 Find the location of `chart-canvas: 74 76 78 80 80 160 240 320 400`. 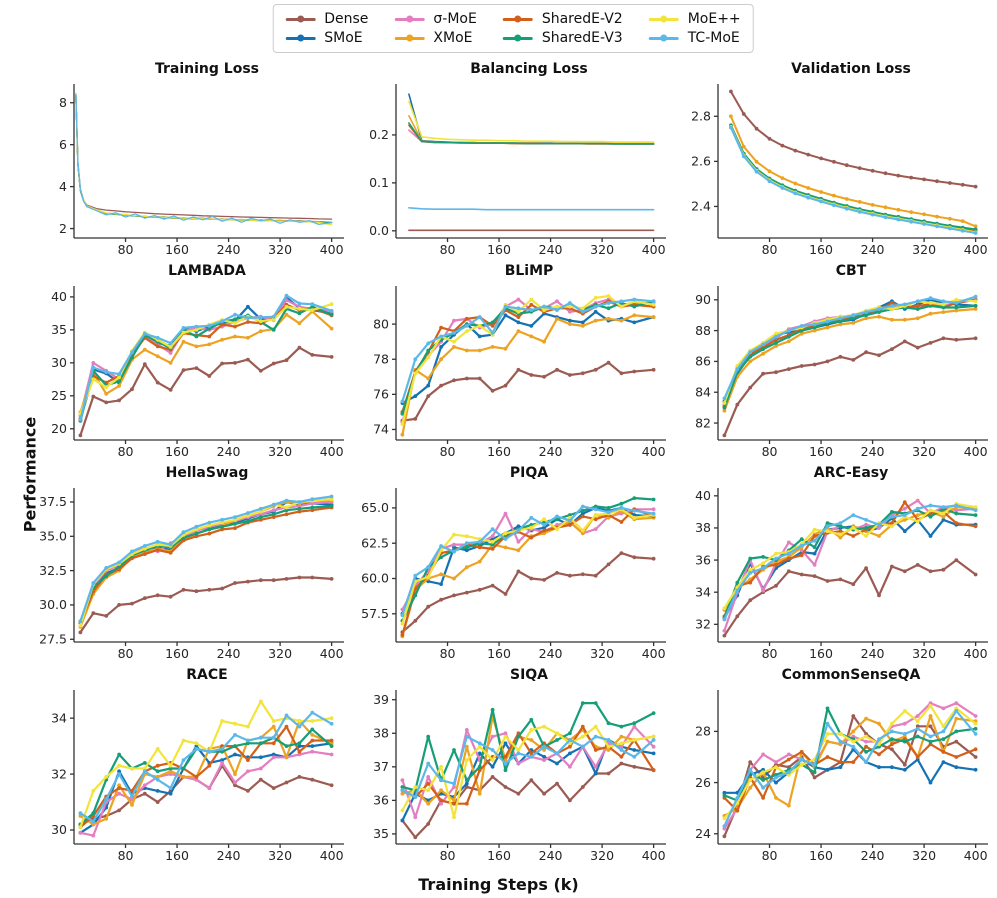

chart-canvas: 74 76 78 80 80 160 240 320 400 is located at coordinates (519, 372).